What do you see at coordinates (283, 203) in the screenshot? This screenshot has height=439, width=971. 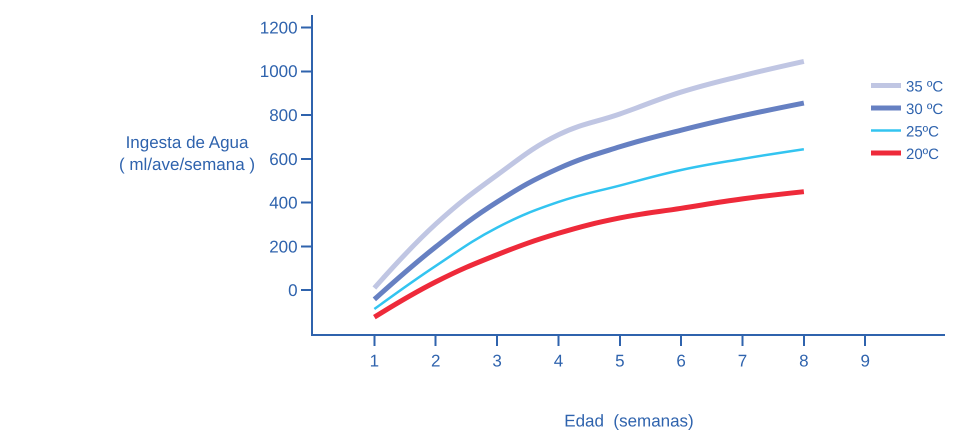 I see `y-tick-label: 400` at bounding box center [283, 203].